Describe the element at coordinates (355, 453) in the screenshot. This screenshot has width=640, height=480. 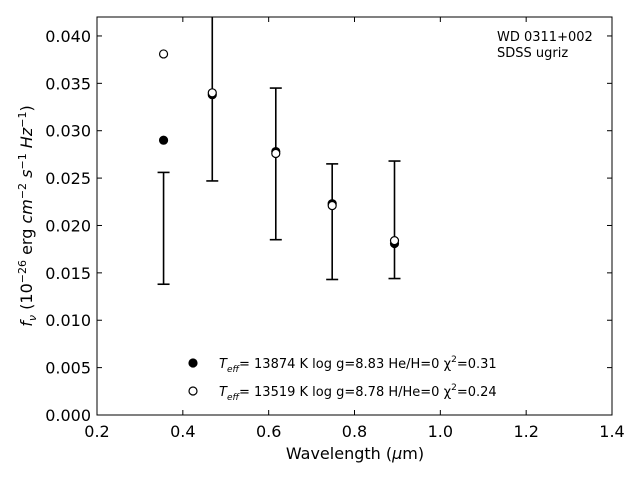
I see `x-axis-label: Wavelength (μm)` at that location.